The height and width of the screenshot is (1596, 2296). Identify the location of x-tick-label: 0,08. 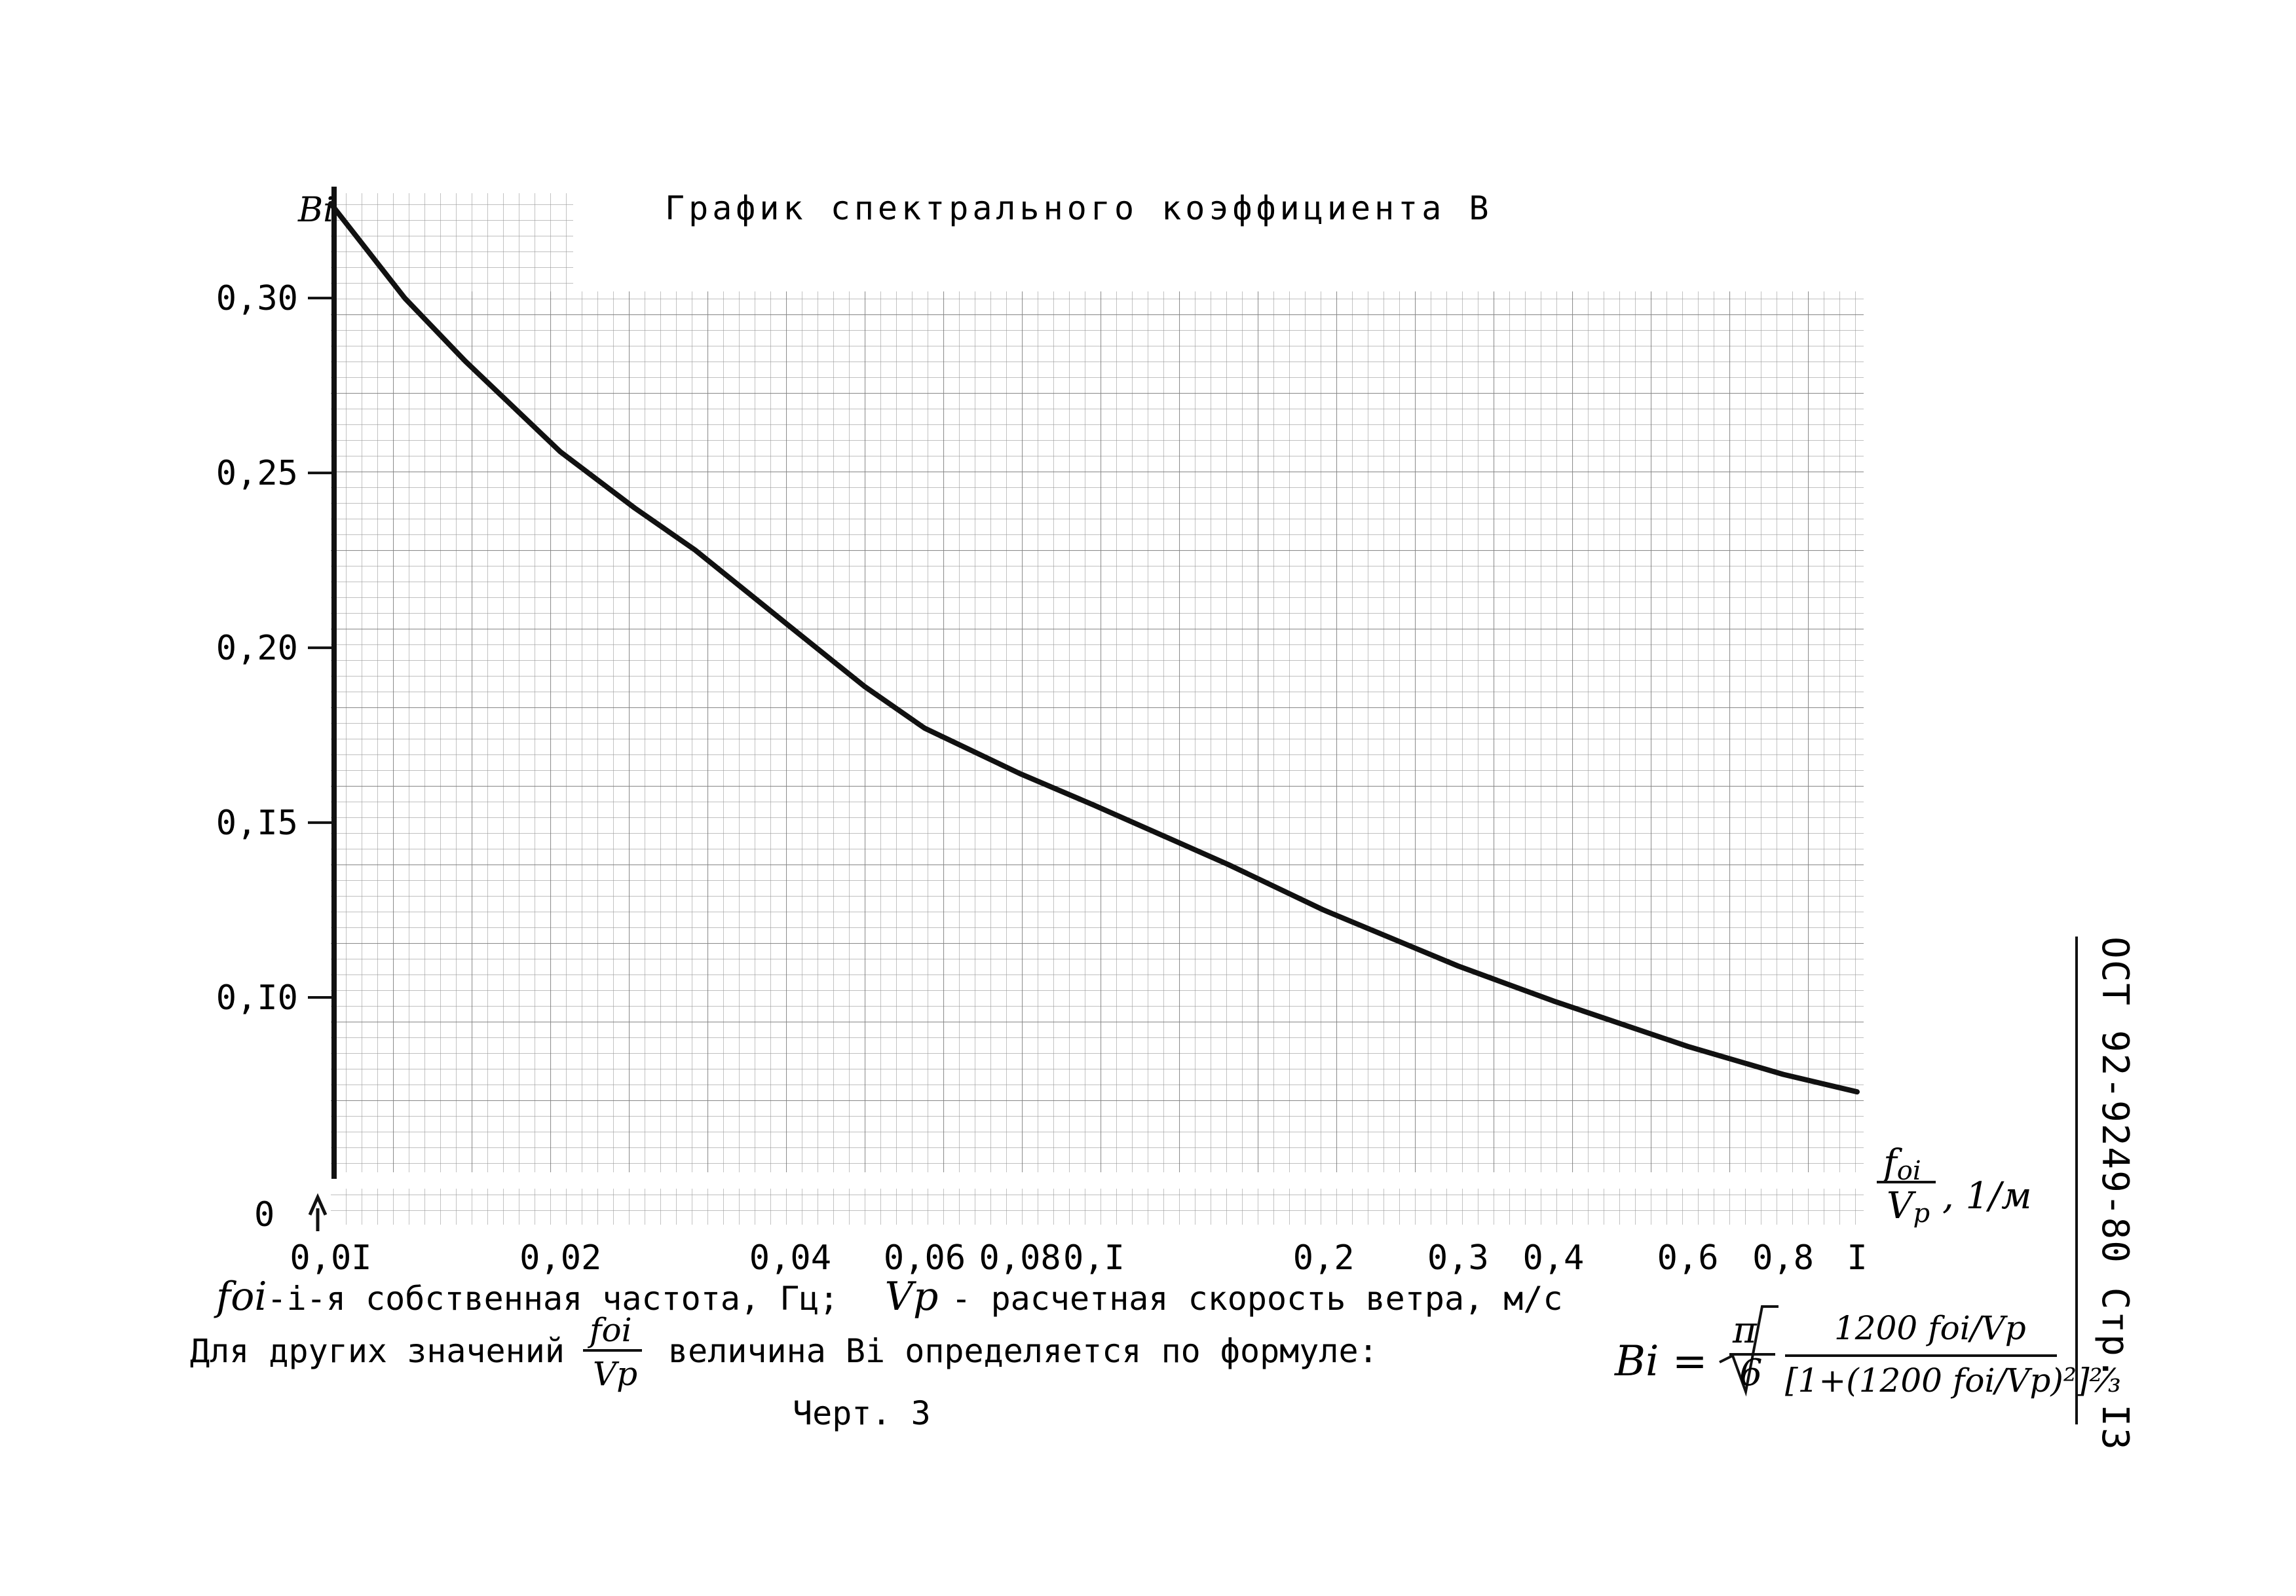
(1020, 1258).